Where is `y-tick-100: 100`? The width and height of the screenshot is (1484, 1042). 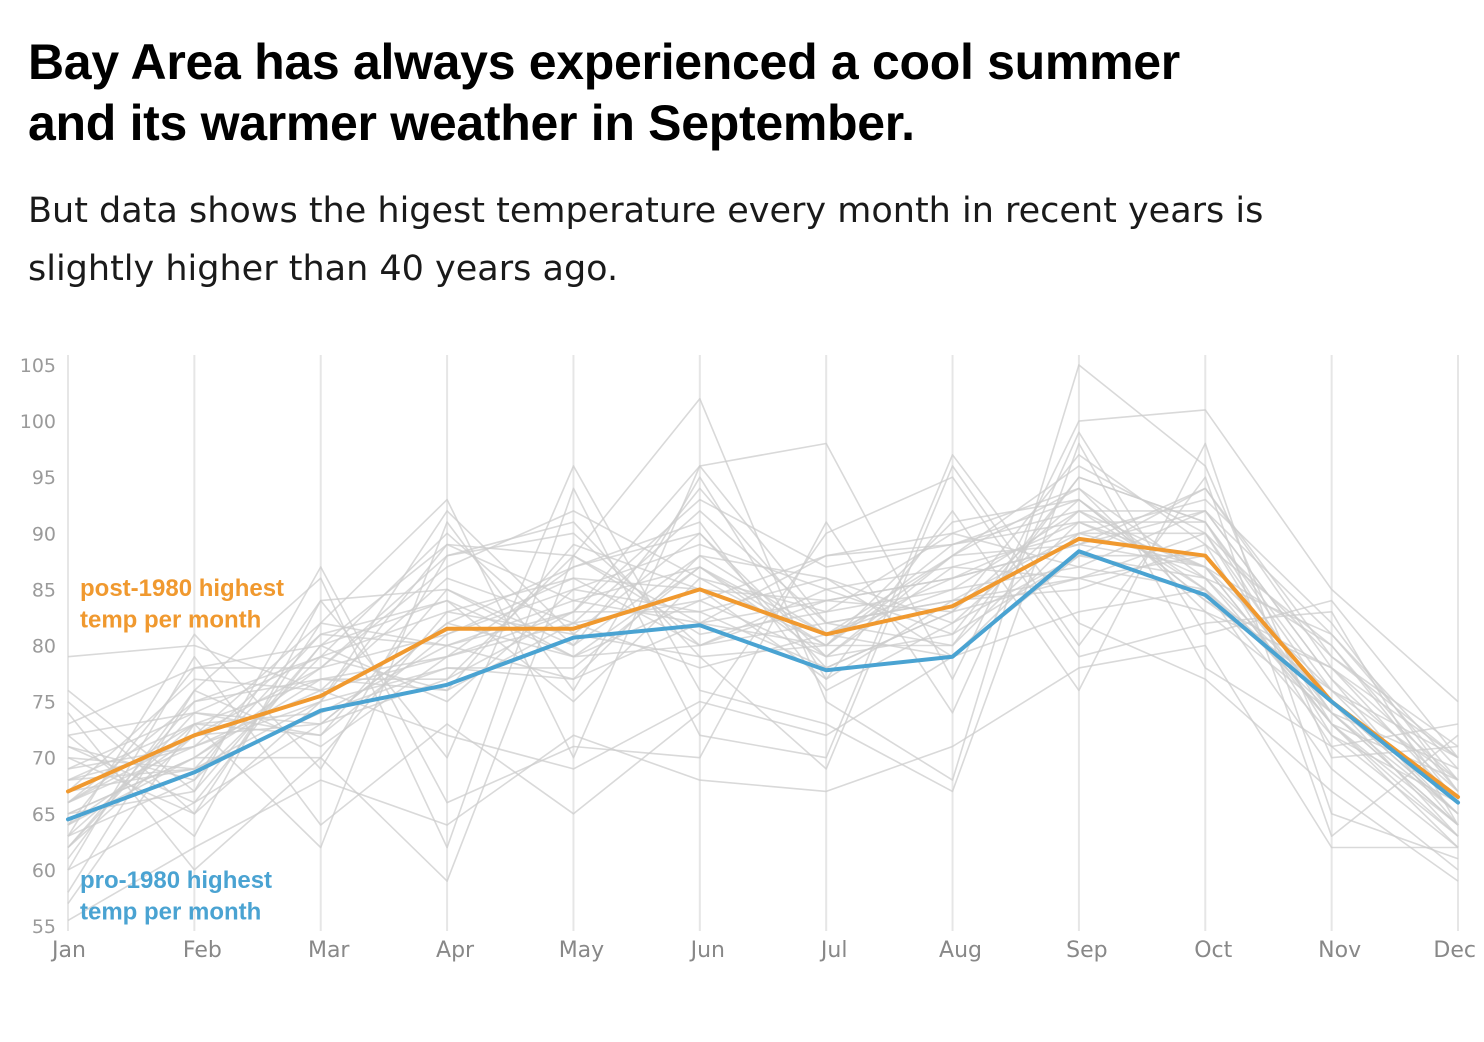 y-tick-100: 100 is located at coordinates (38, 422).